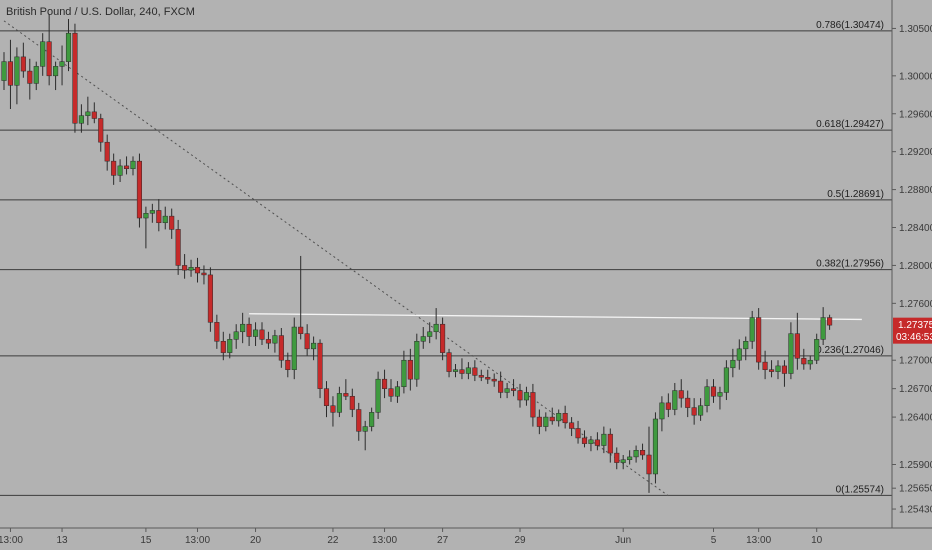 Image resolution: width=932 pixels, height=550 pixels. Describe the element at coordinates (623, 540) in the screenshot. I see `x-tick-label-9: Jun` at that location.